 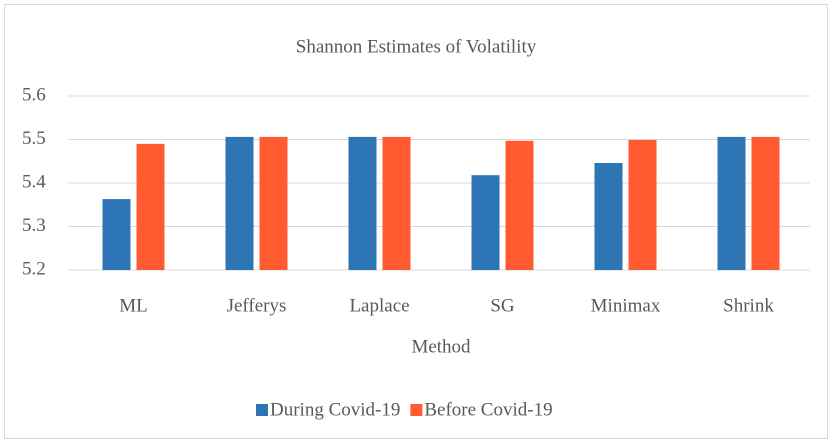 I want to click on y-tick-label: 5.3, so click(x=34, y=225).